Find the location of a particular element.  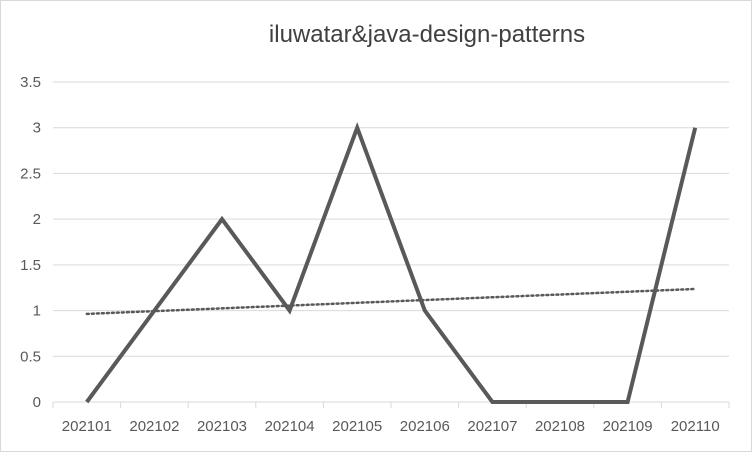

y-tick-label: 3 is located at coordinates (37, 128).